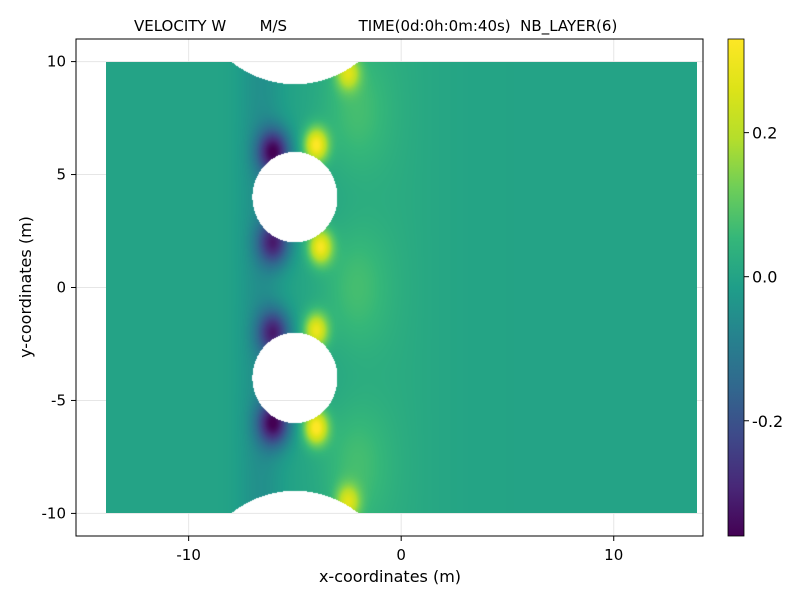  What do you see at coordinates (188, 555) in the screenshot?
I see `x-tick-label: -10` at bounding box center [188, 555].